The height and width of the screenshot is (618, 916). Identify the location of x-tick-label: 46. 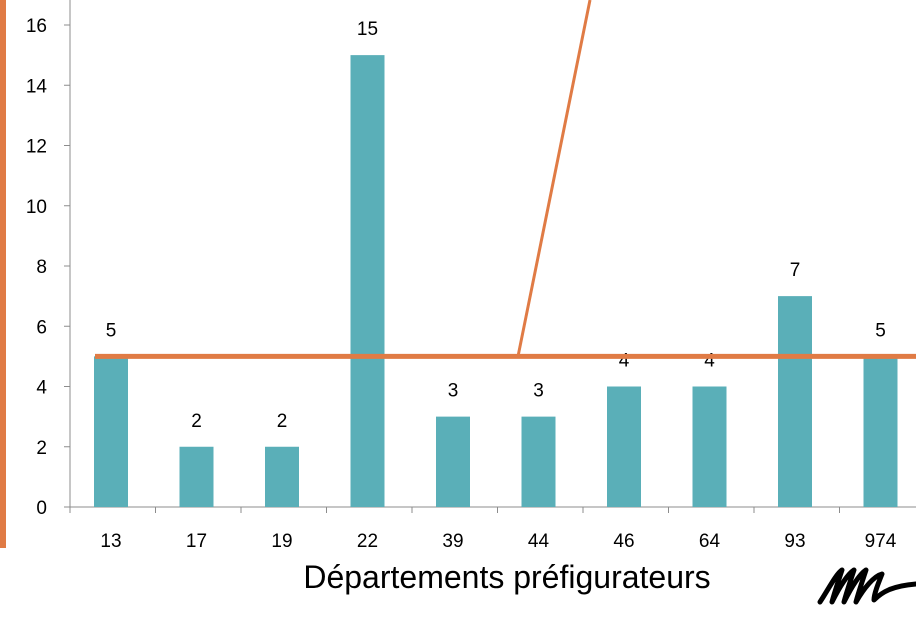
(623, 541).